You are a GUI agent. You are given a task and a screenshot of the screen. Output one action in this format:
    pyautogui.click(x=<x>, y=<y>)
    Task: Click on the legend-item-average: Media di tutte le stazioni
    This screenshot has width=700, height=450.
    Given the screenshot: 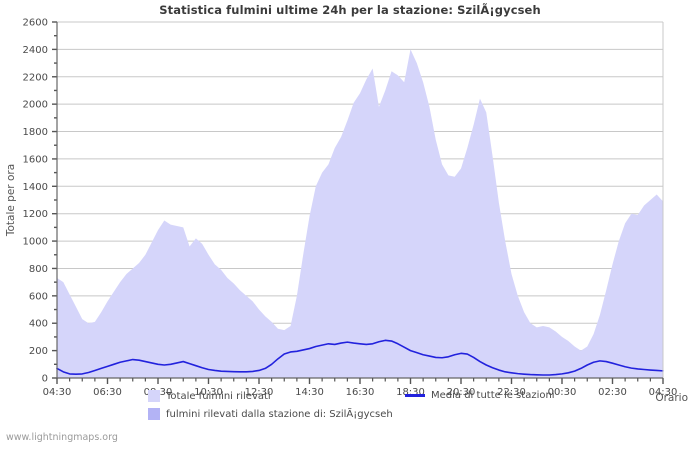 What is the action you would take?
    pyautogui.click(x=480, y=395)
    